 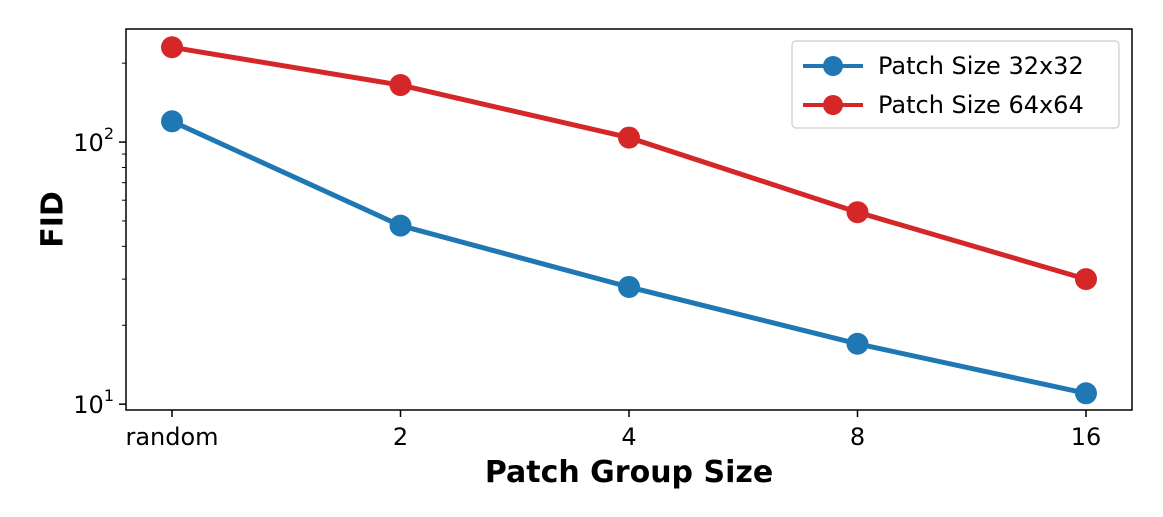 What do you see at coordinates (400, 437) in the screenshot?
I see `x-tick-label: 2` at bounding box center [400, 437].